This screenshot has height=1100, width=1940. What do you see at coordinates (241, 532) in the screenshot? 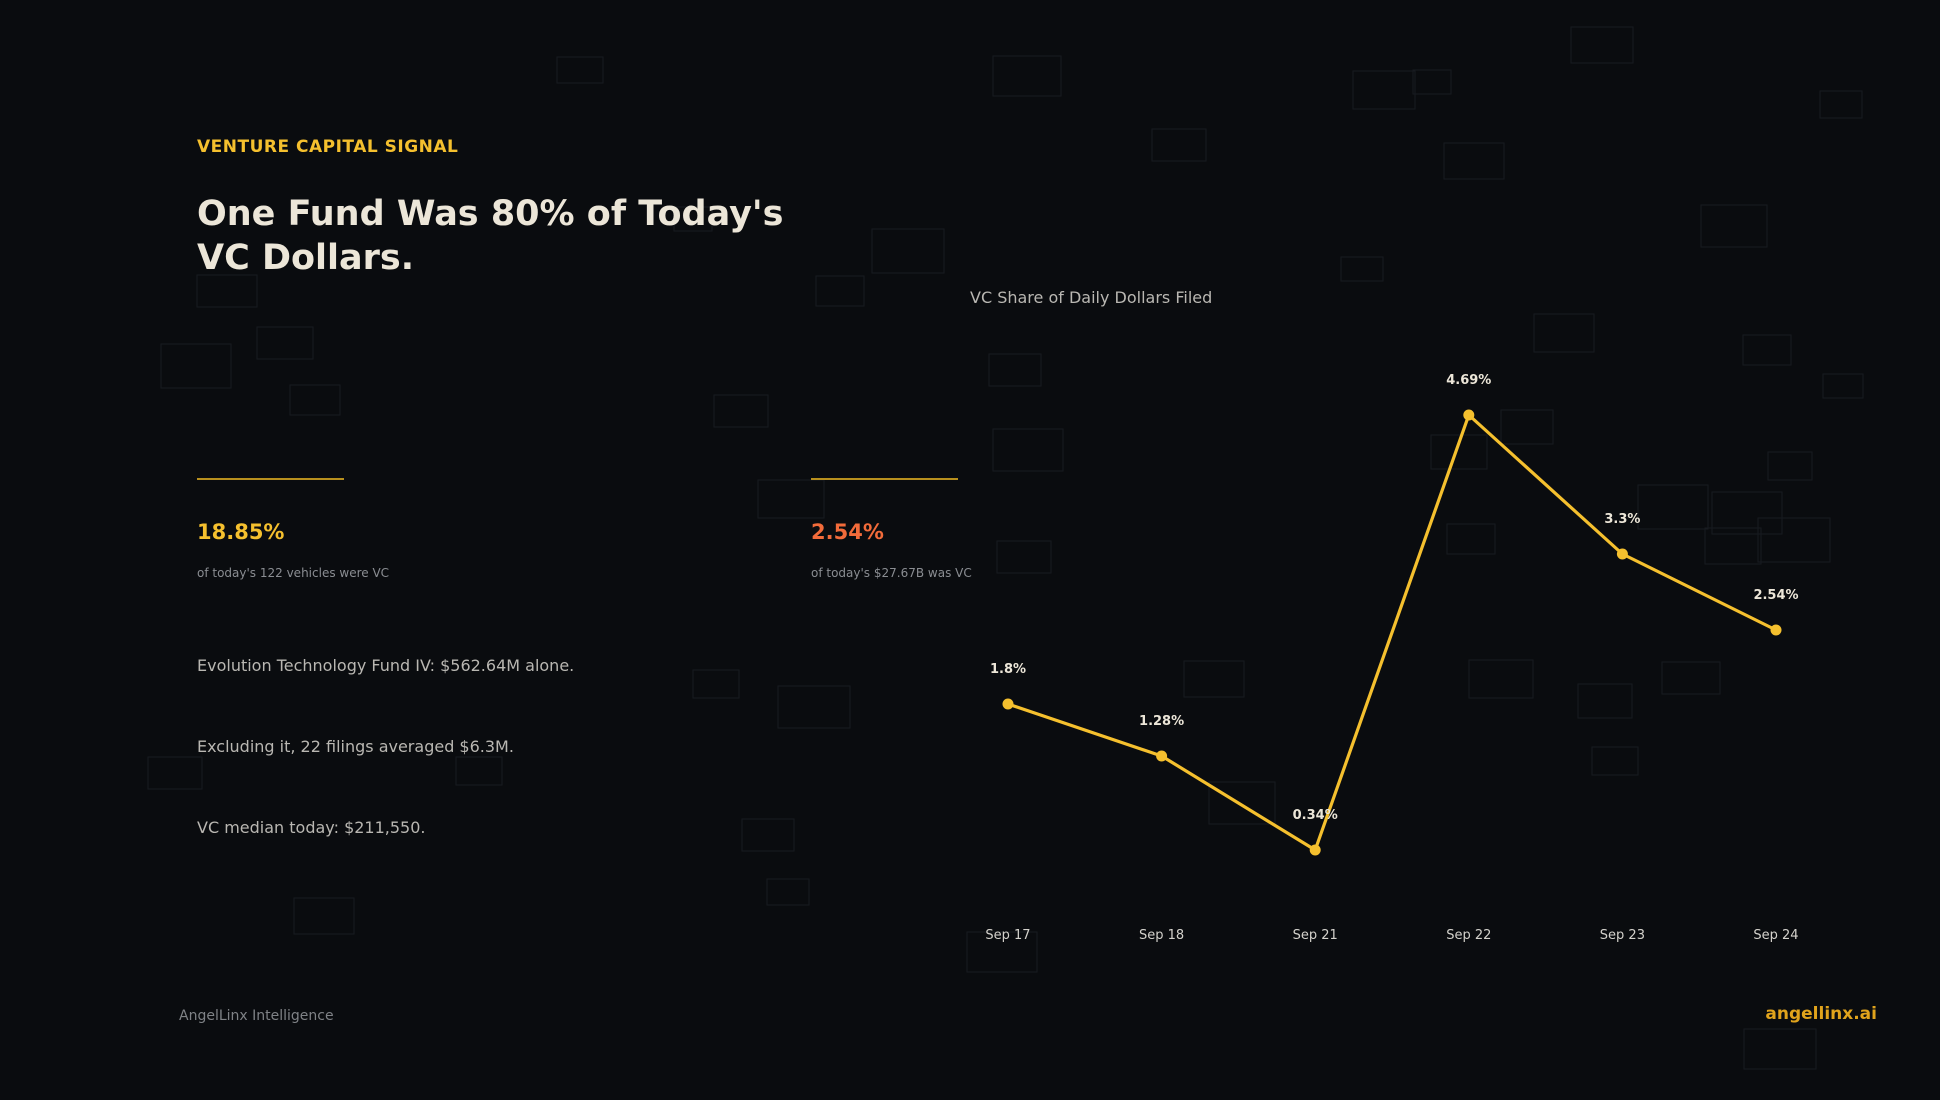
I see `stat-vehicle-share-value: 18.85%` at bounding box center [241, 532].